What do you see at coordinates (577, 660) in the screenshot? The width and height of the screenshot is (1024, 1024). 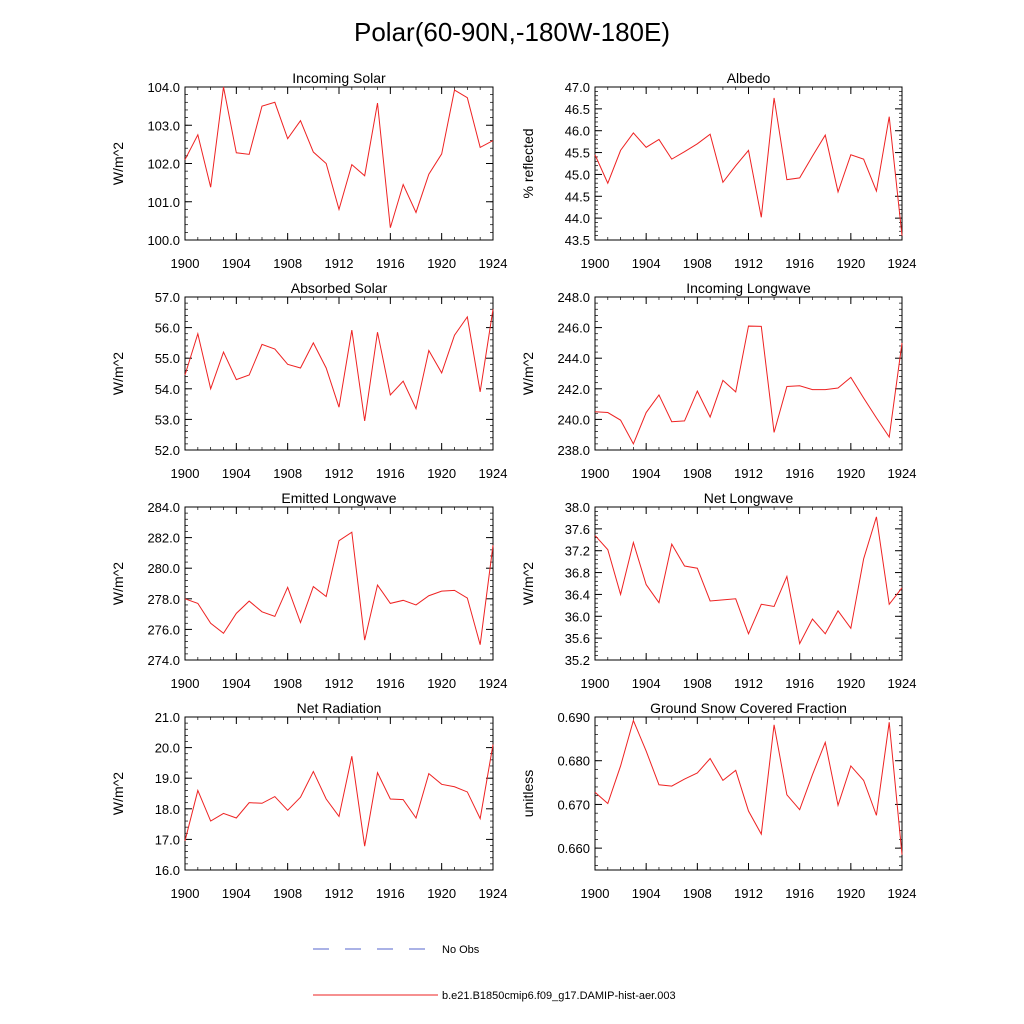 I see `y-tick-label: 35.2` at bounding box center [577, 660].